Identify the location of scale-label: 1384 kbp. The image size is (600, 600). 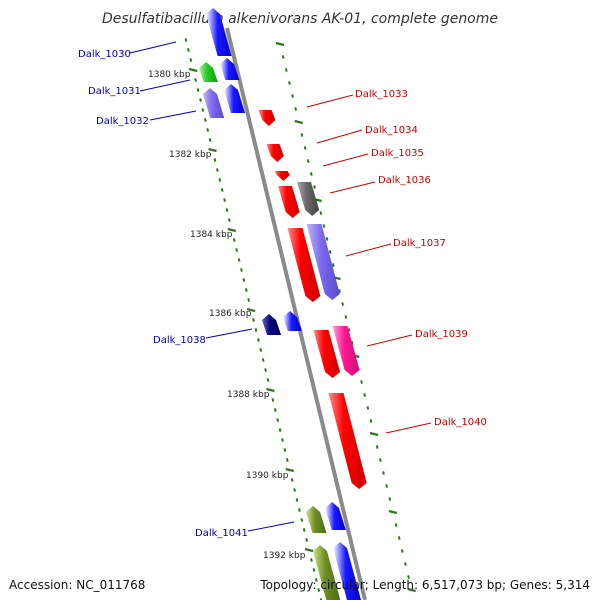
(211, 235).